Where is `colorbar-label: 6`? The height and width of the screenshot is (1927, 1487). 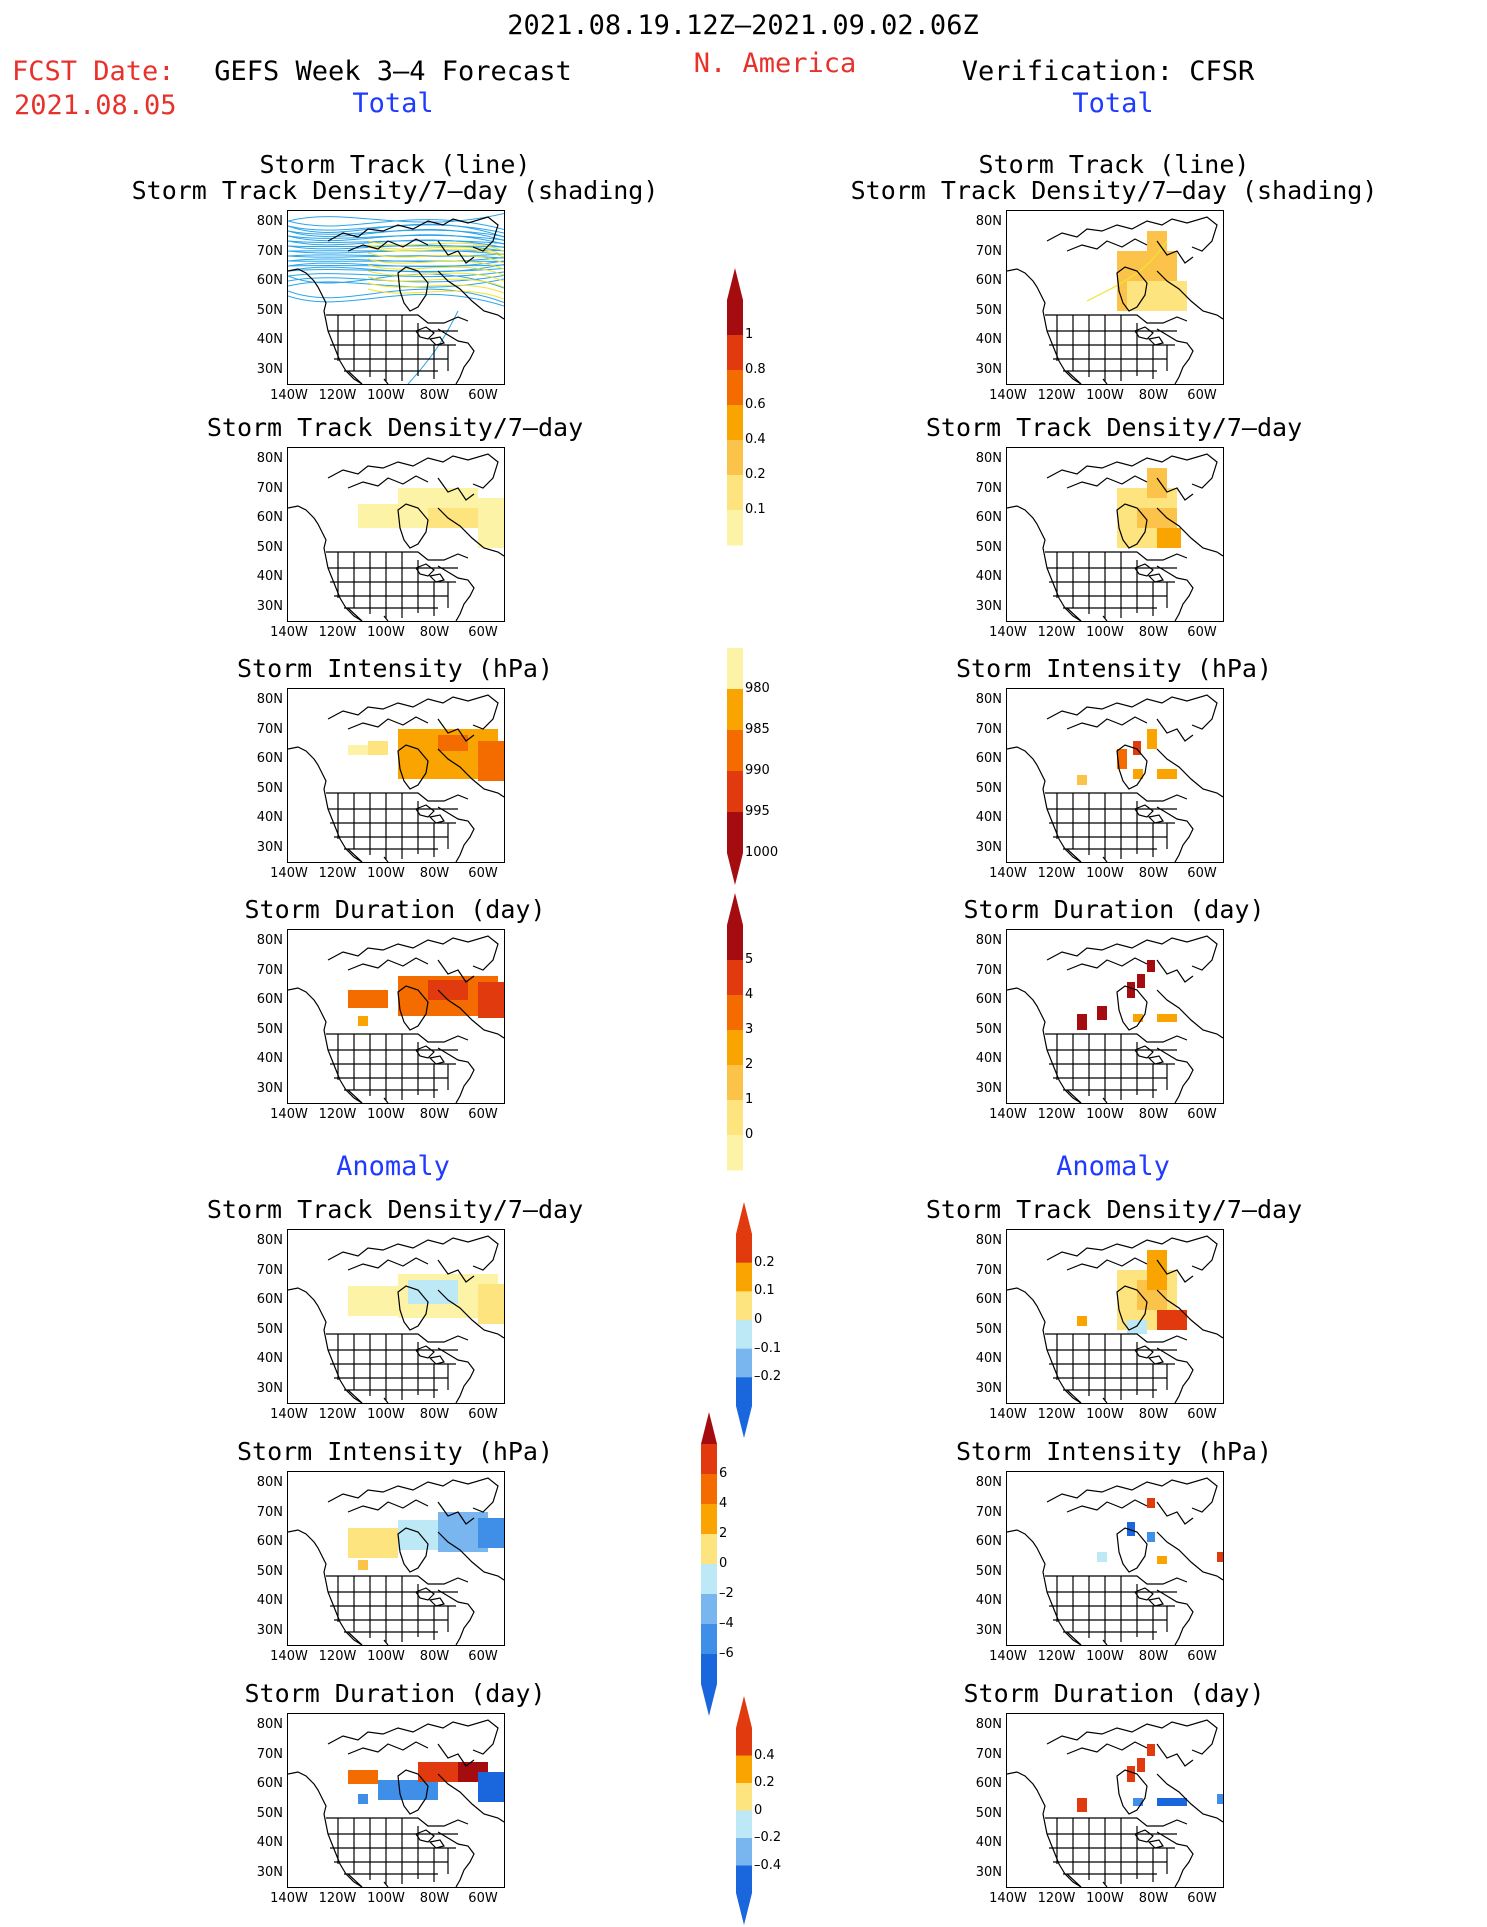
colorbar-label: 6 is located at coordinates (723, 1473).